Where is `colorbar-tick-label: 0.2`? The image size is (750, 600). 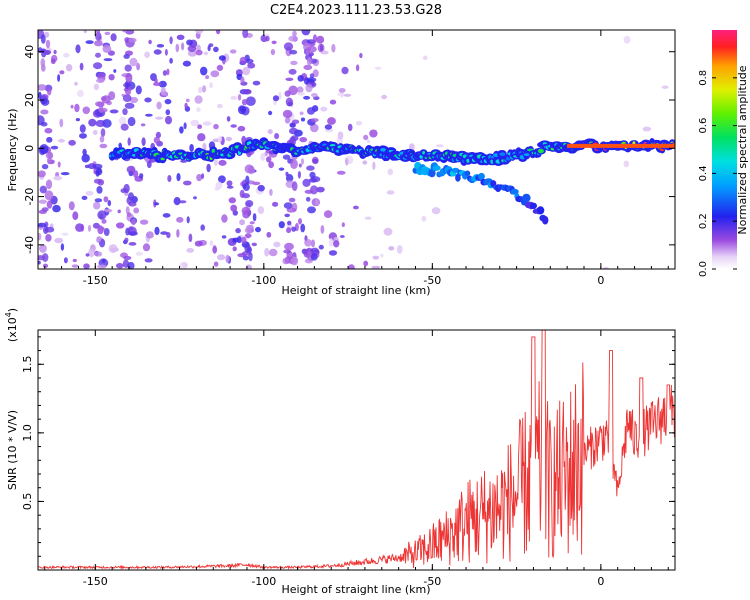
colorbar-tick-label: 0.2 is located at coordinates (703, 221).